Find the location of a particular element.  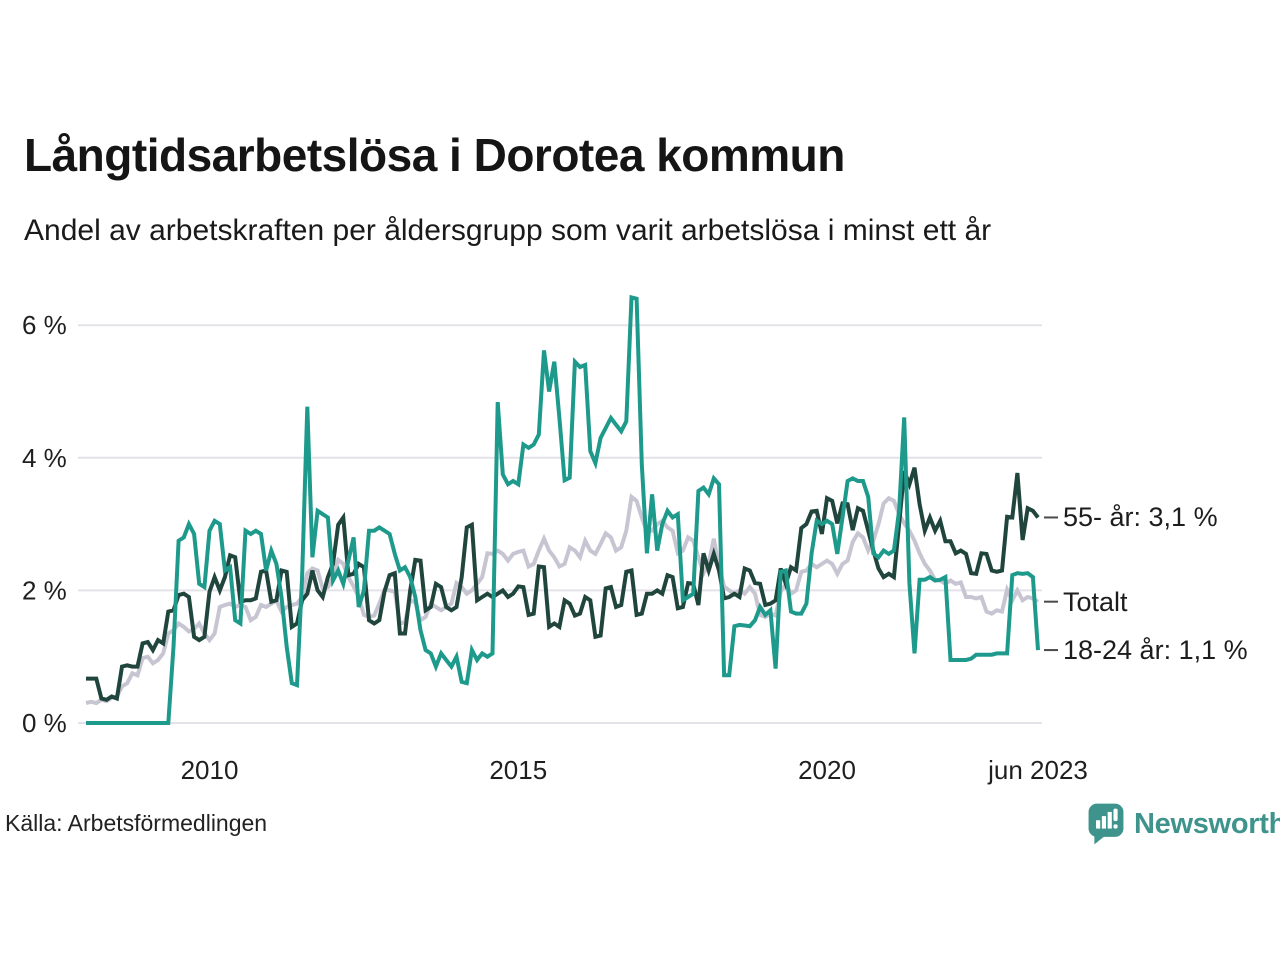

chart-title: Långtidsarbetslösa i Dorotea kommun is located at coordinates (434, 155).